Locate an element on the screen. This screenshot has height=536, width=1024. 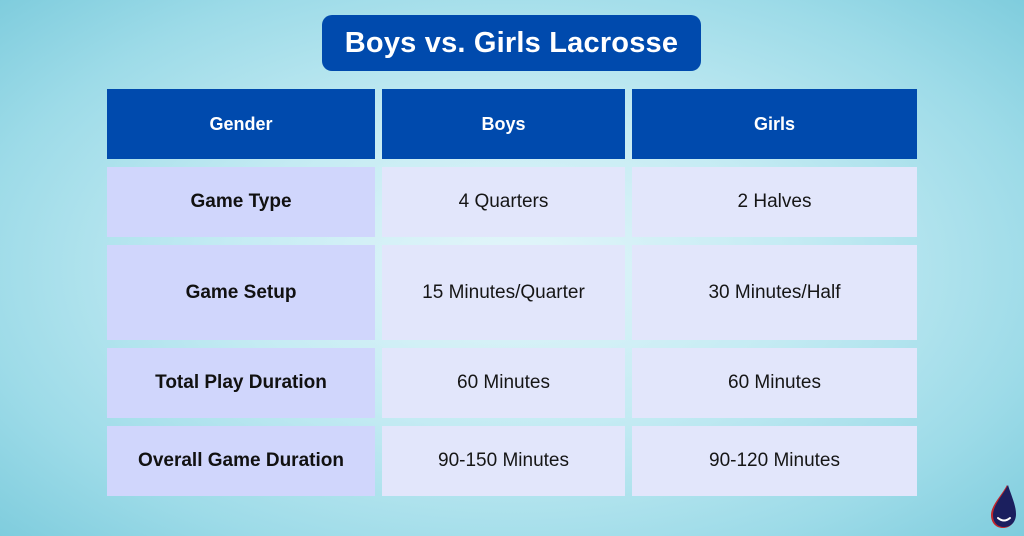
row-label-game-setup: Game Setup is located at coordinates (241, 292).